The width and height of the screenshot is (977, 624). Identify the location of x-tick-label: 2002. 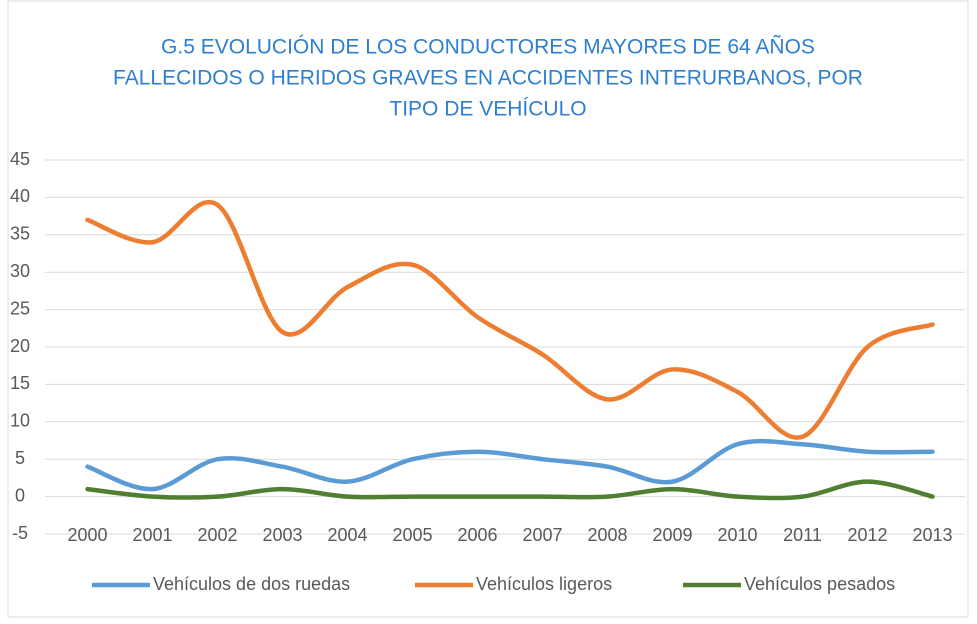
(217, 535).